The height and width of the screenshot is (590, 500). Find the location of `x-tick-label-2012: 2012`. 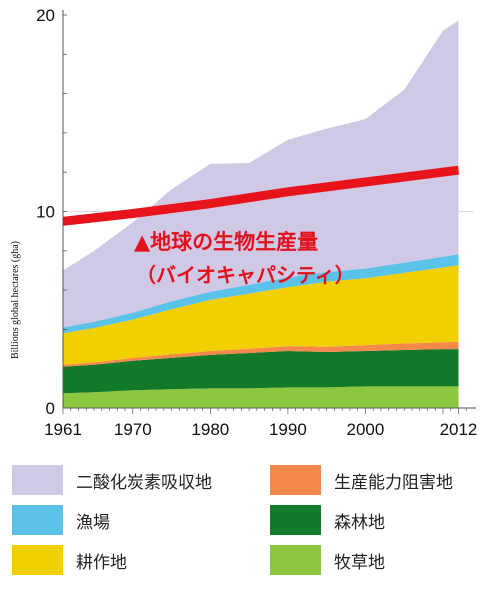

x-tick-label-2012: 2012 is located at coordinates (459, 429).